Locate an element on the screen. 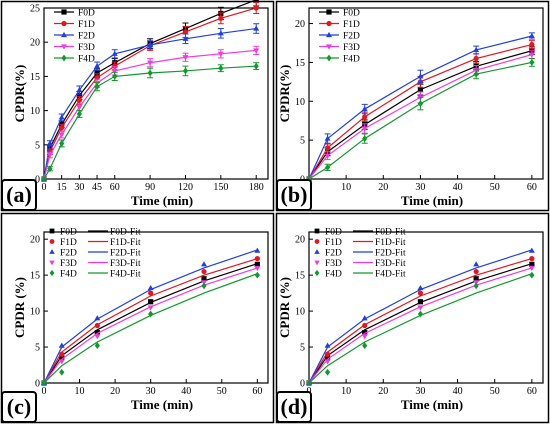 The height and width of the screenshot is (424, 550). x-tick-label: 150 is located at coordinates (220, 187).